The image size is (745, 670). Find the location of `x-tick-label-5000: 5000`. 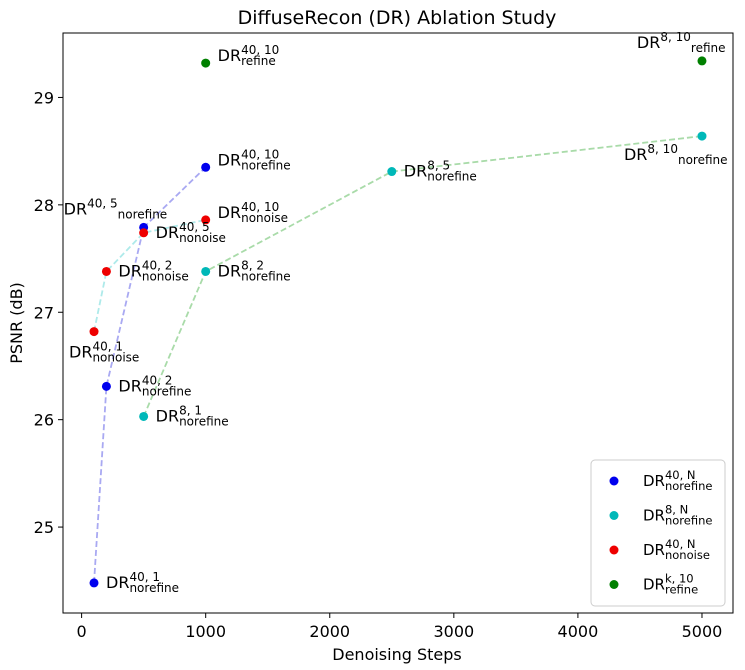

x-tick-label-5000: 5000 is located at coordinates (702, 631).